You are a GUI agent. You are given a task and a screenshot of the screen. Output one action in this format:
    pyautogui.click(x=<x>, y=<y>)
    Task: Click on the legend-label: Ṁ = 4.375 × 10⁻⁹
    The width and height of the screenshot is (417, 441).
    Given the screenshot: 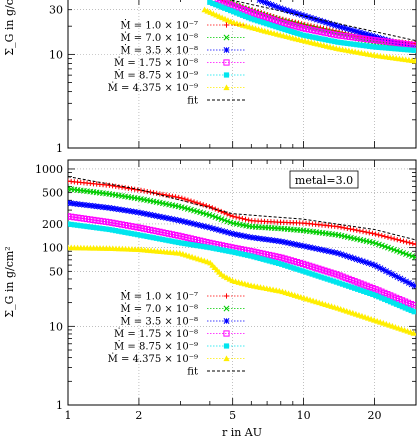 What is the action you would take?
    pyautogui.click(x=153, y=359)
    